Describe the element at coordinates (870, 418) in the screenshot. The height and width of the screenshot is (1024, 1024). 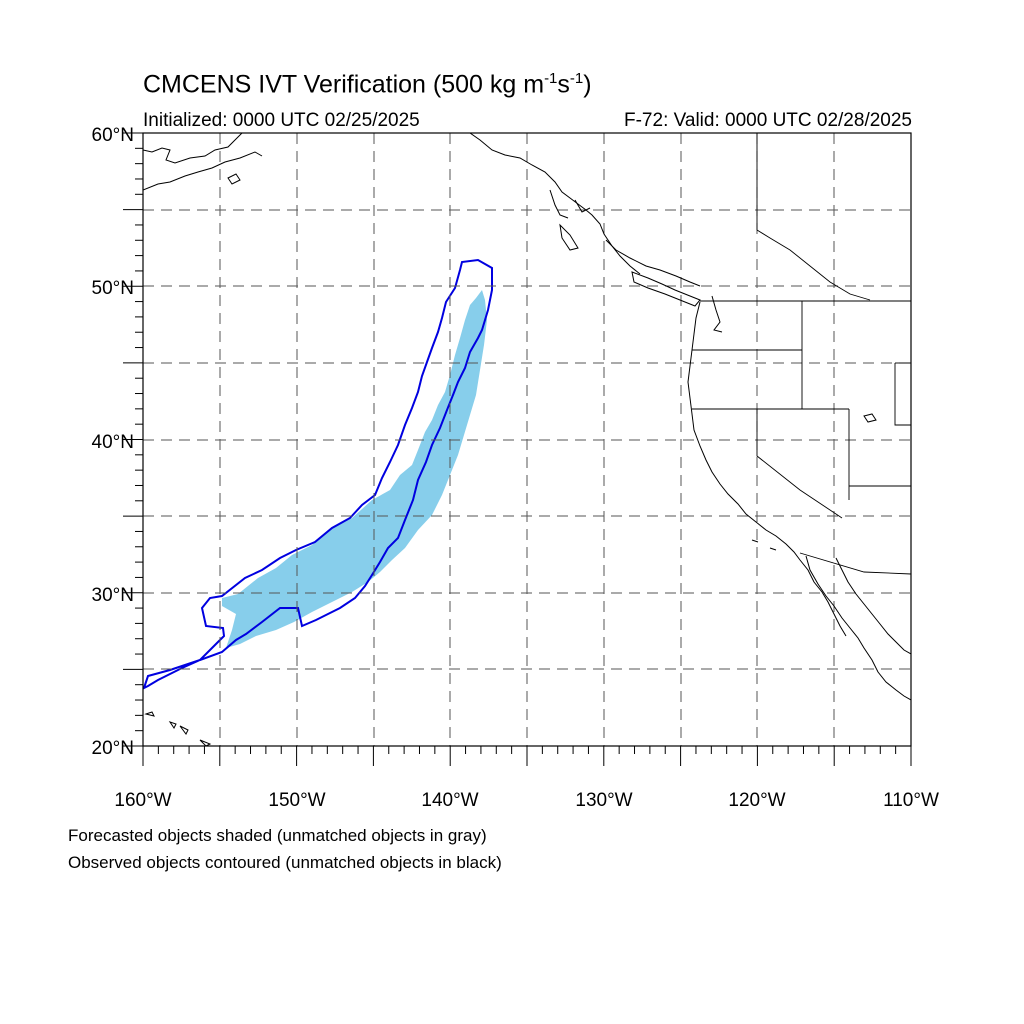
I see `great-salt-lake` at that location.